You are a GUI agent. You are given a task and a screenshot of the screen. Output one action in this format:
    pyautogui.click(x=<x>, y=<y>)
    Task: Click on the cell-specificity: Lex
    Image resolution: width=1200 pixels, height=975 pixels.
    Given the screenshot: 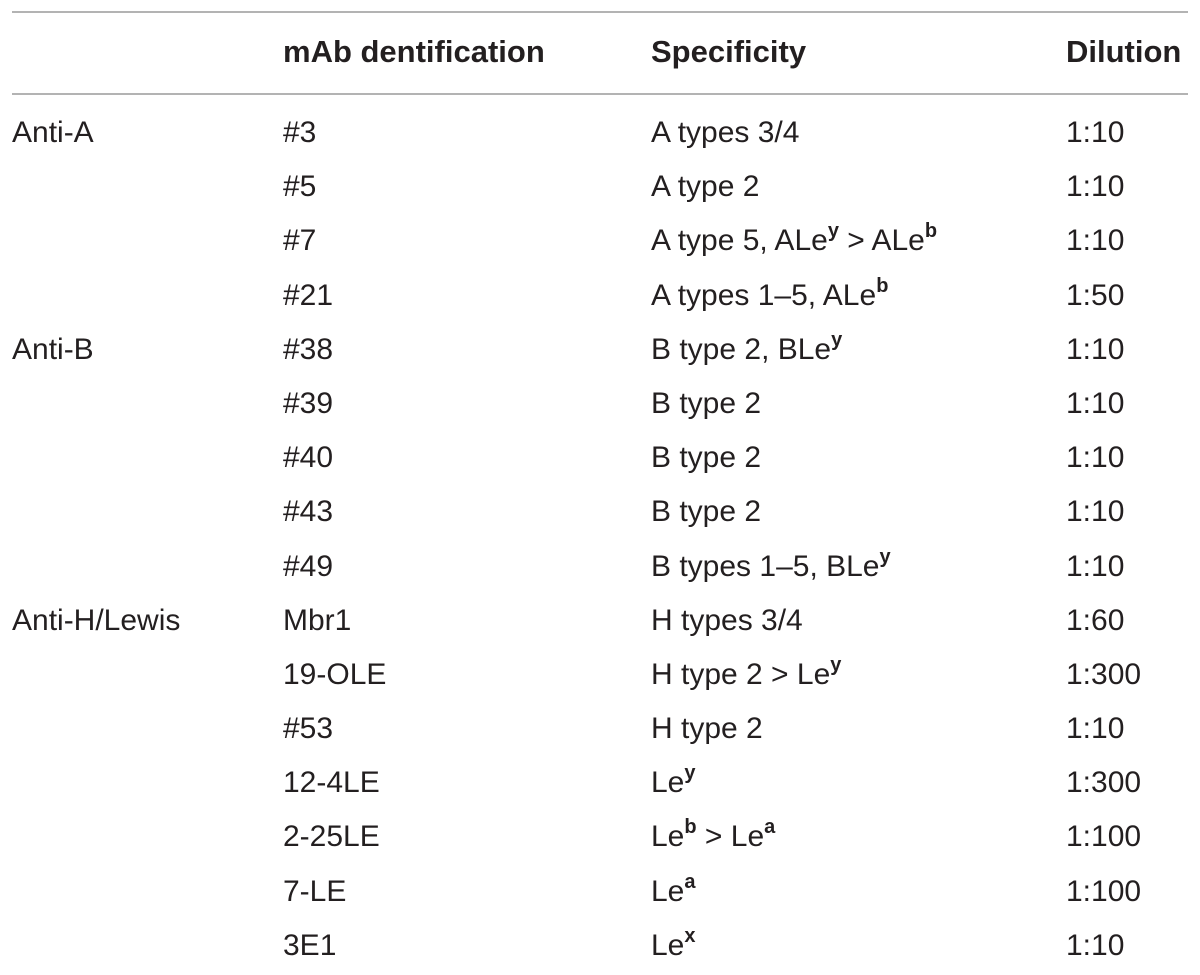 What is the action you would take?
    pyautogui.click(x=673, y=944)
    